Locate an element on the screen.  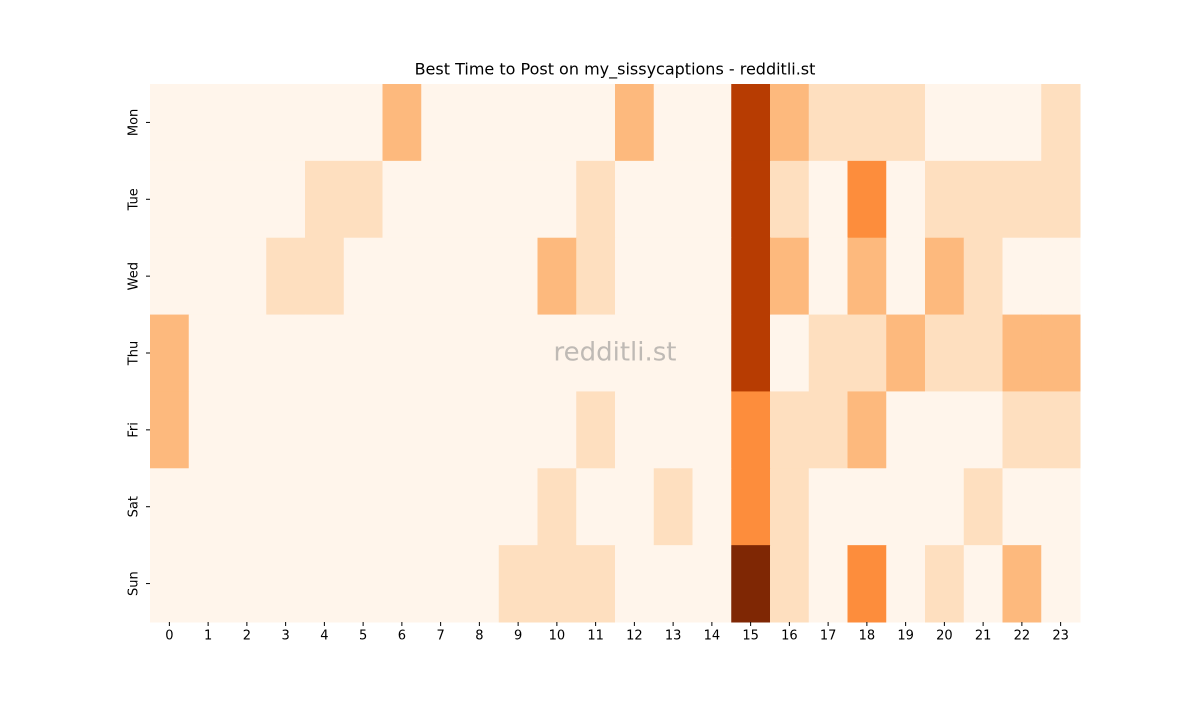
x-tick-label: 5 is located at coordinates (363, 636).